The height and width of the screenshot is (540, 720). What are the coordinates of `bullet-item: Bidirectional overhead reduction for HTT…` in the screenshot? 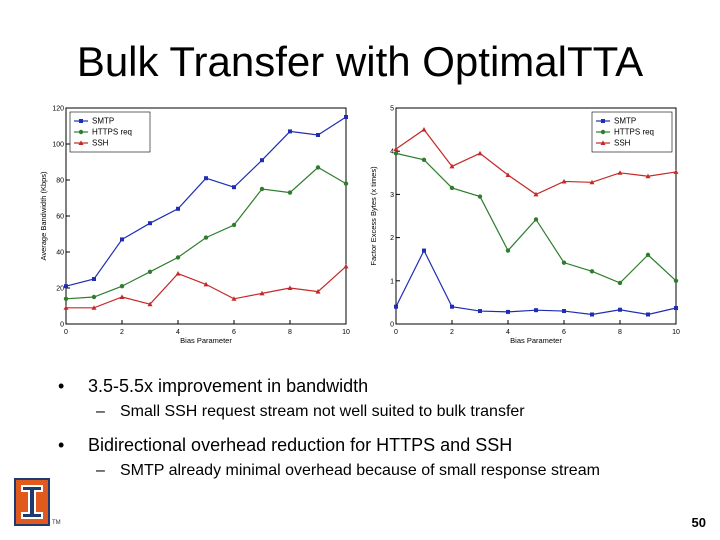 It's located at (383, 445).